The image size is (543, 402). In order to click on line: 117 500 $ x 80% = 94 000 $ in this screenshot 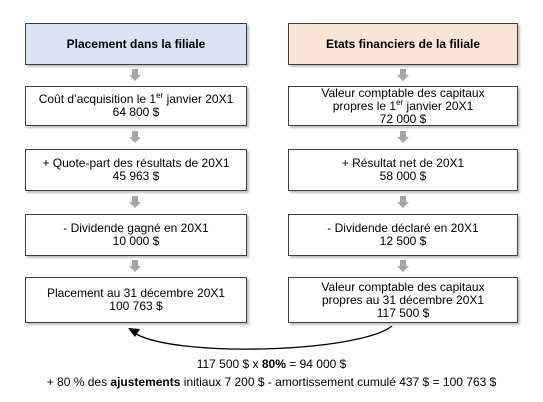, I will do `click(271, 364)`.